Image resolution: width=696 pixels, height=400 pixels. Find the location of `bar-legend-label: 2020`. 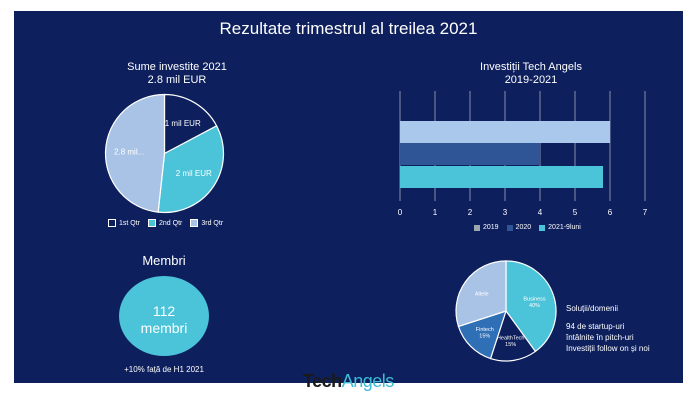

bar-legend-label: 2020 is located at coordinates (523, 227).